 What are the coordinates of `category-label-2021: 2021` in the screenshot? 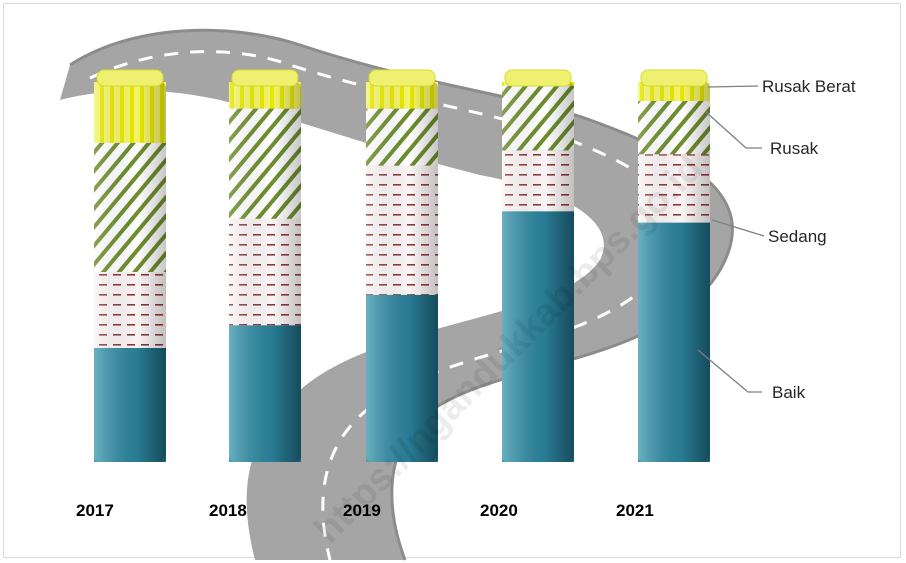 It's located at (635, 510).